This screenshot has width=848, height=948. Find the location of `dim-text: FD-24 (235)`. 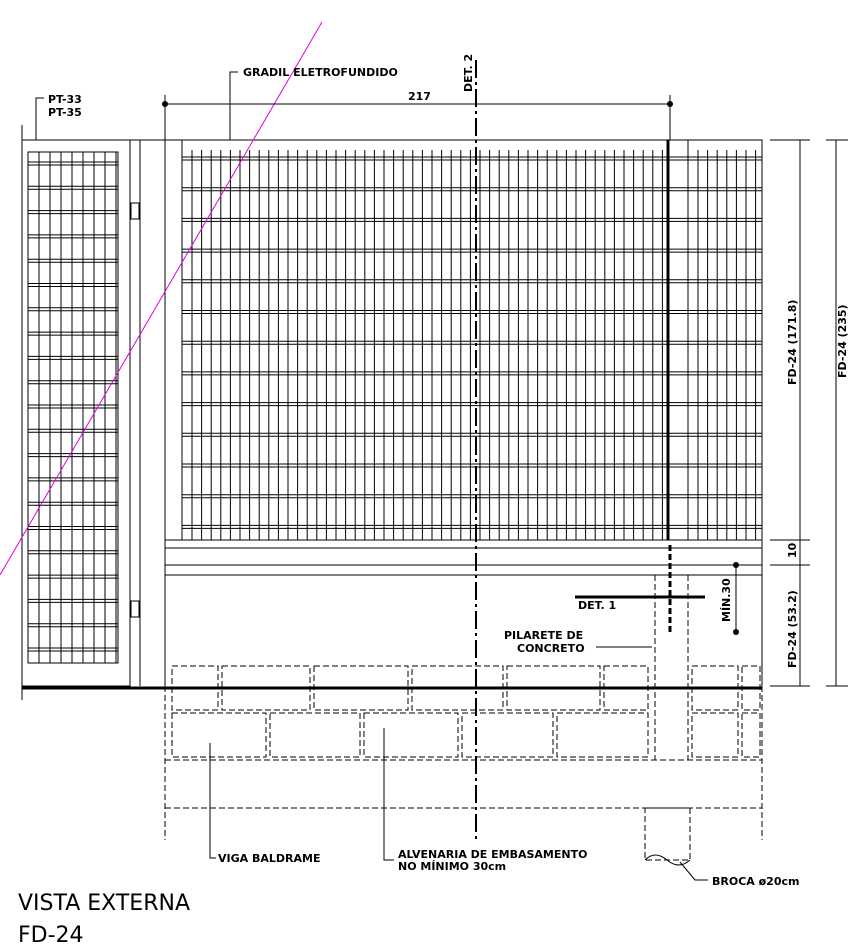

dim-text: FD-24 (235) is located at coordinates (842, 341).